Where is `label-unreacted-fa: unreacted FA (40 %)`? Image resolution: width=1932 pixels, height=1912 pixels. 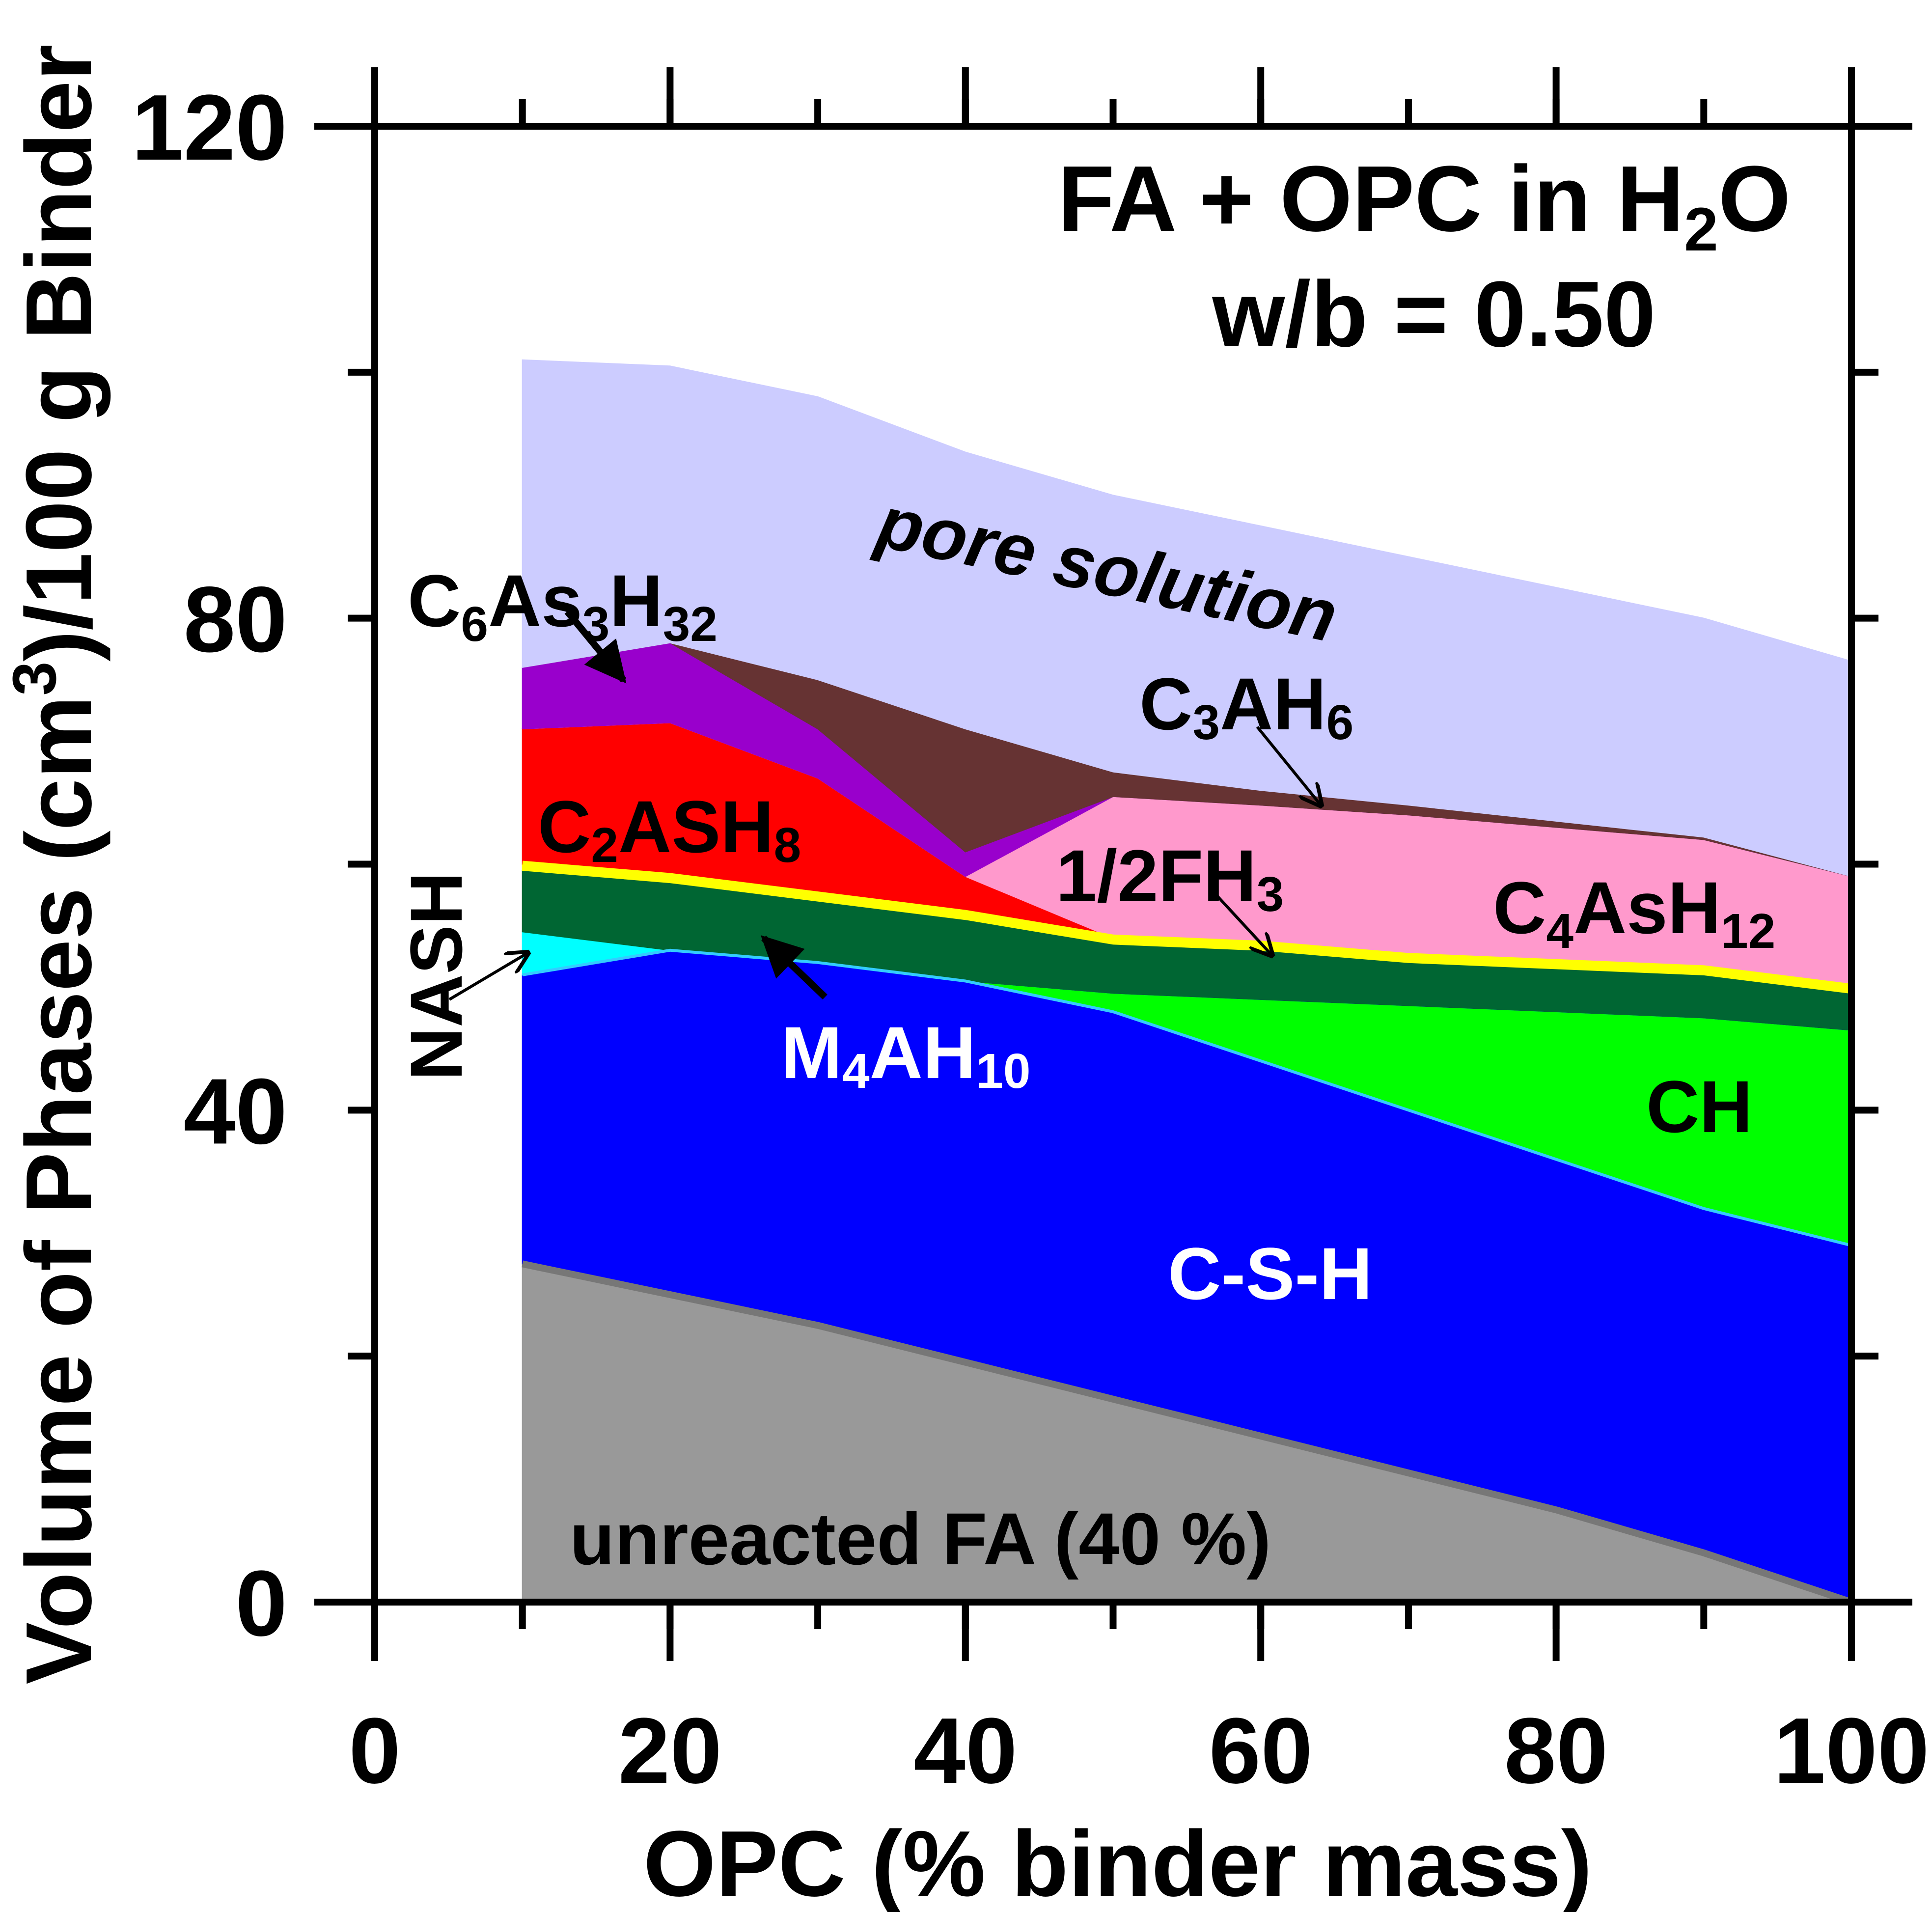 label-unreacted-fa: unreacted FA (40 %) is located at coordinates (920, 1538).